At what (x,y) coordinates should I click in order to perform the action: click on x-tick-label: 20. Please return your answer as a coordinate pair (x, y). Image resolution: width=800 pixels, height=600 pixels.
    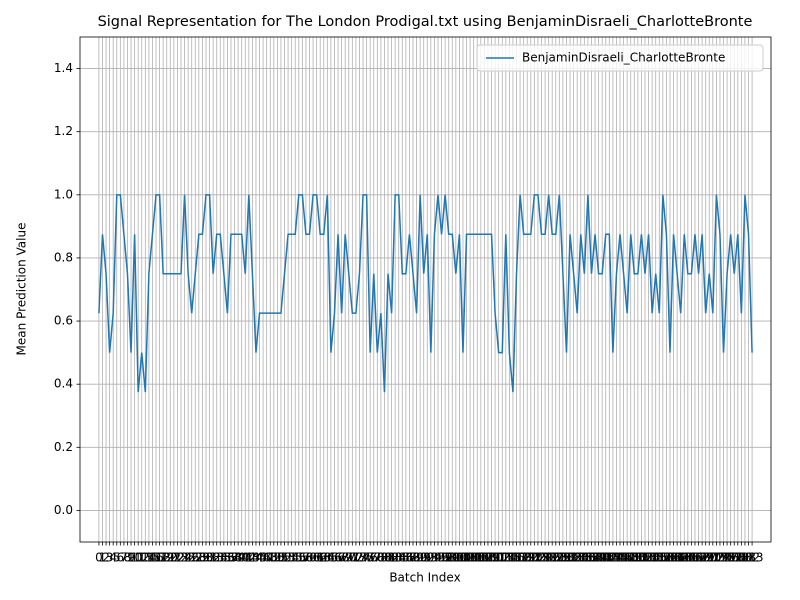
    Looking at the image, I should click on (170, 558).